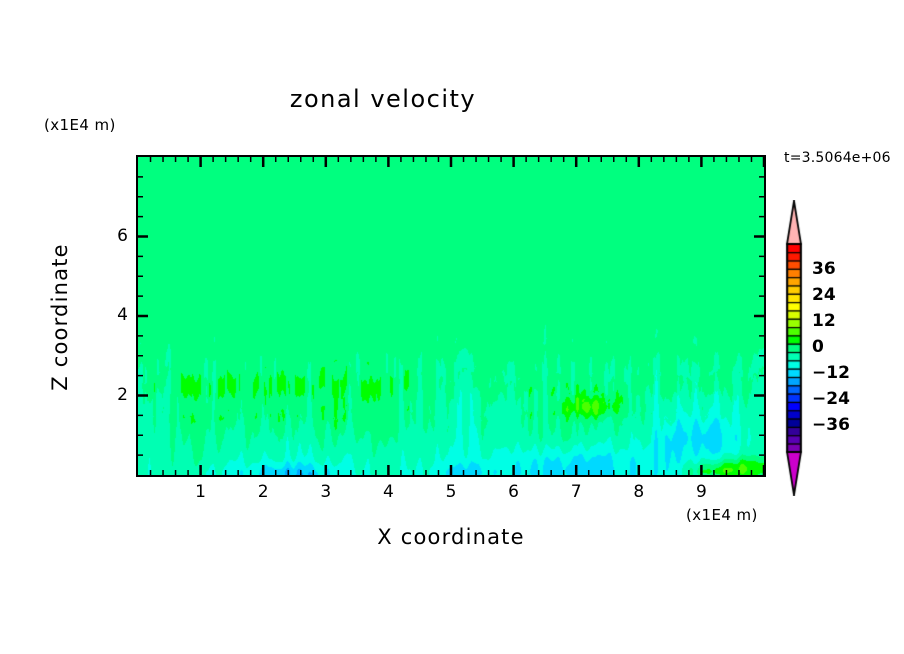  What do you see at coordinates (818, 347) in the screenshot?
I see `colorbar-tick-label: 0` at bounding box center [818, 347].